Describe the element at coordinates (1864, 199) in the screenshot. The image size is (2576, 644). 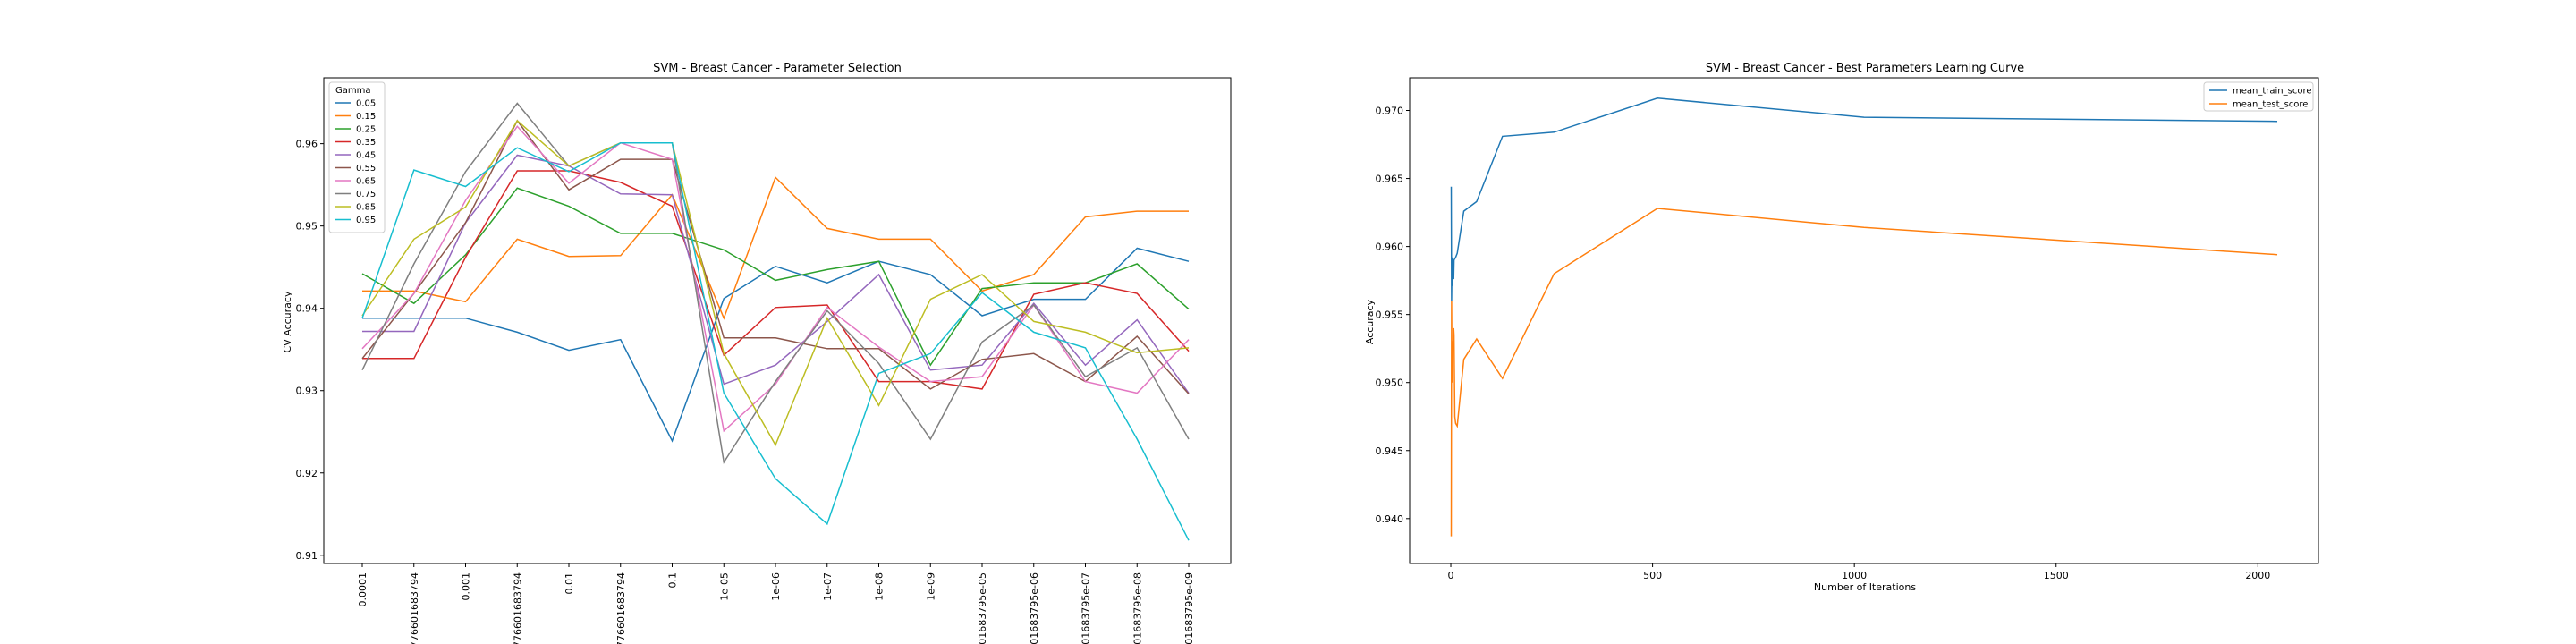
I see `series-line-mean-train-score` at that location.